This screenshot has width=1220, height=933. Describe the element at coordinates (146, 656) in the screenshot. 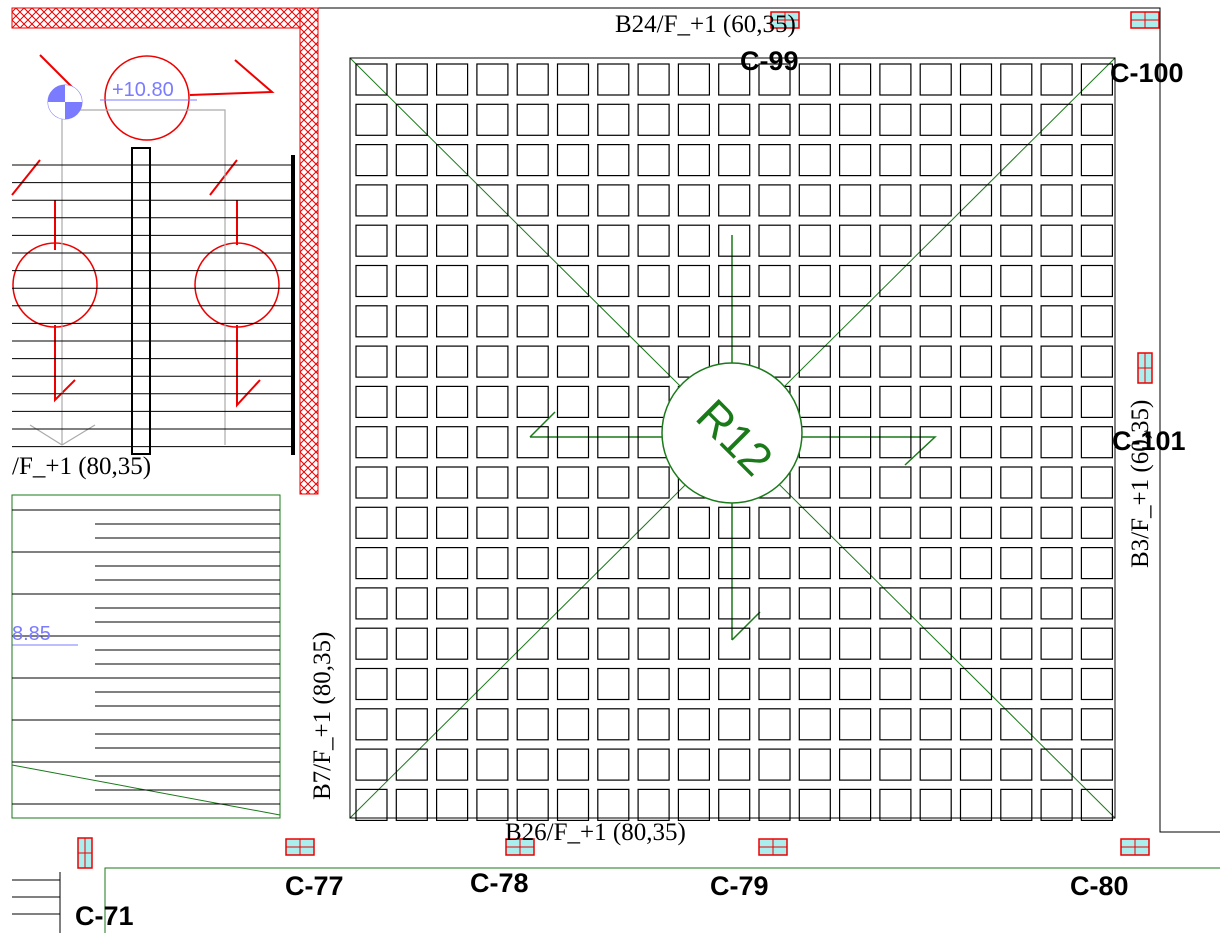

I see `room-outline` at that location.